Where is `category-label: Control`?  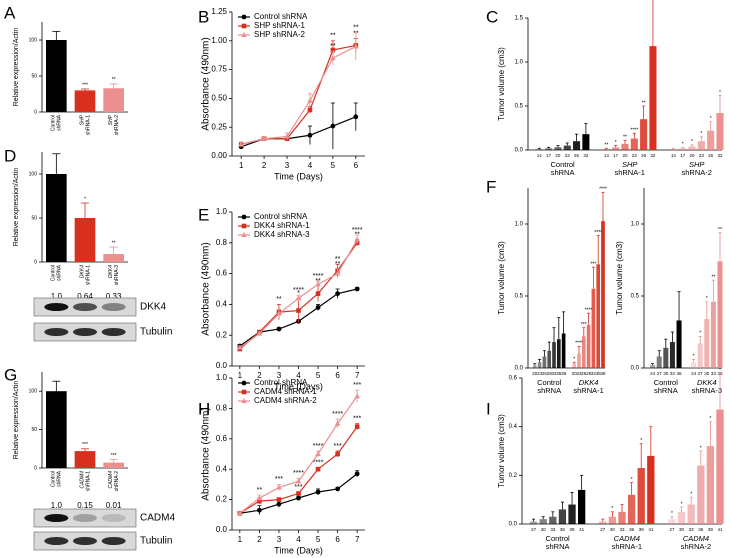 category-label: Control is located at coordinates (54, 273).